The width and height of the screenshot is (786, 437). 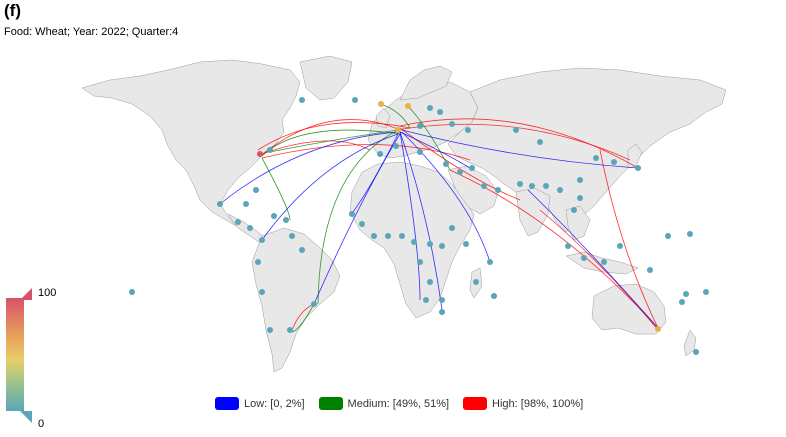 I want to click on greenland, so click(x=326, y=78).